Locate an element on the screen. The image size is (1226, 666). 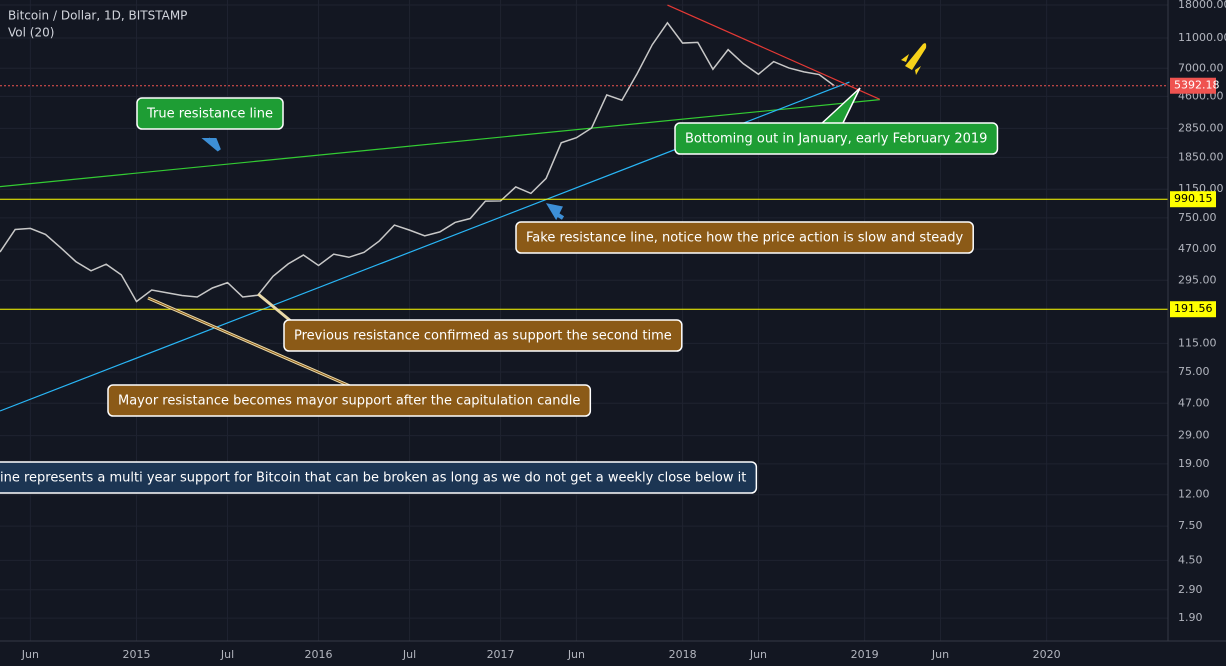
x-tick-label: 2020 is located at coordinates (1047, 654).